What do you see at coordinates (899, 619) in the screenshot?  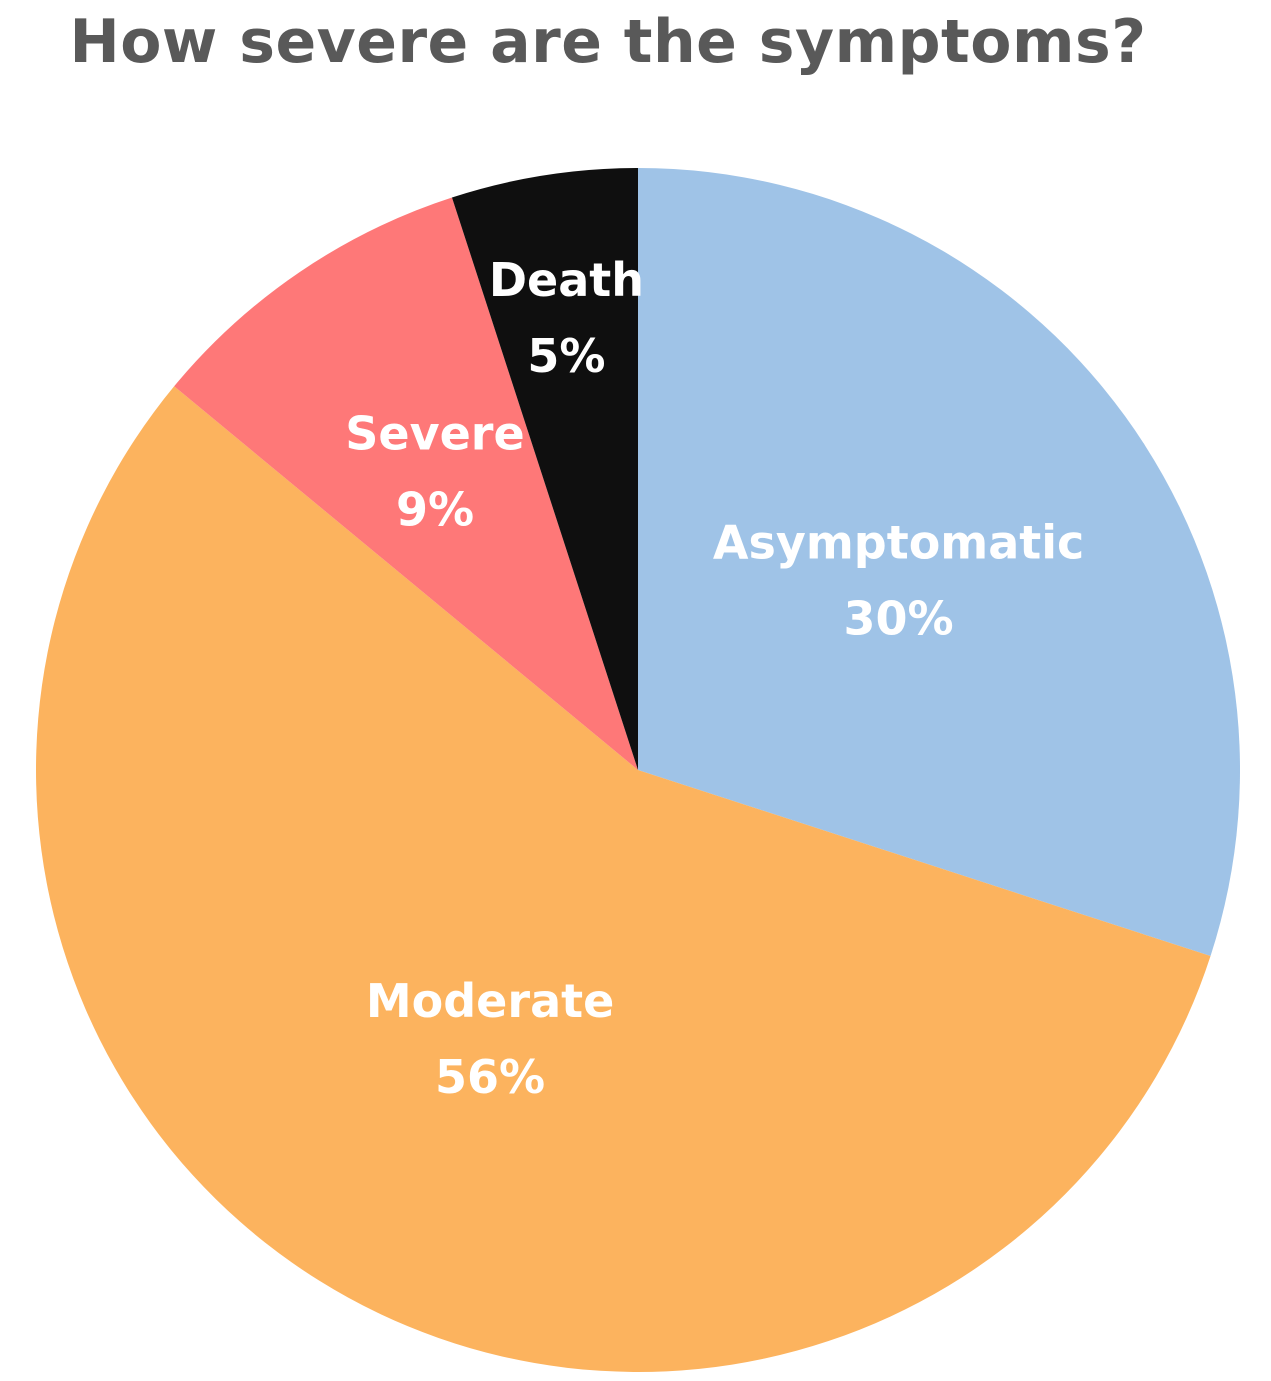 I see `slice-value-asymptomatic: 30%` at bounding box center [899, 619].